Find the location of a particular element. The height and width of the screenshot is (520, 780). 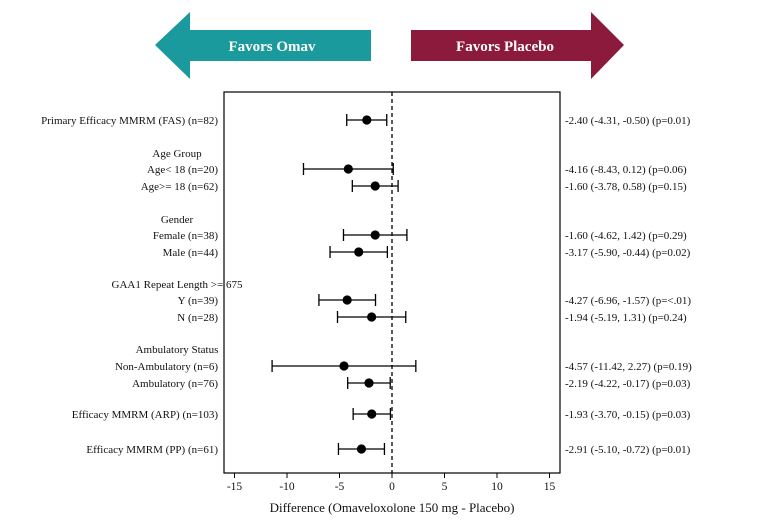

x-tick-label: -15 is located at coordinates (235, 487).